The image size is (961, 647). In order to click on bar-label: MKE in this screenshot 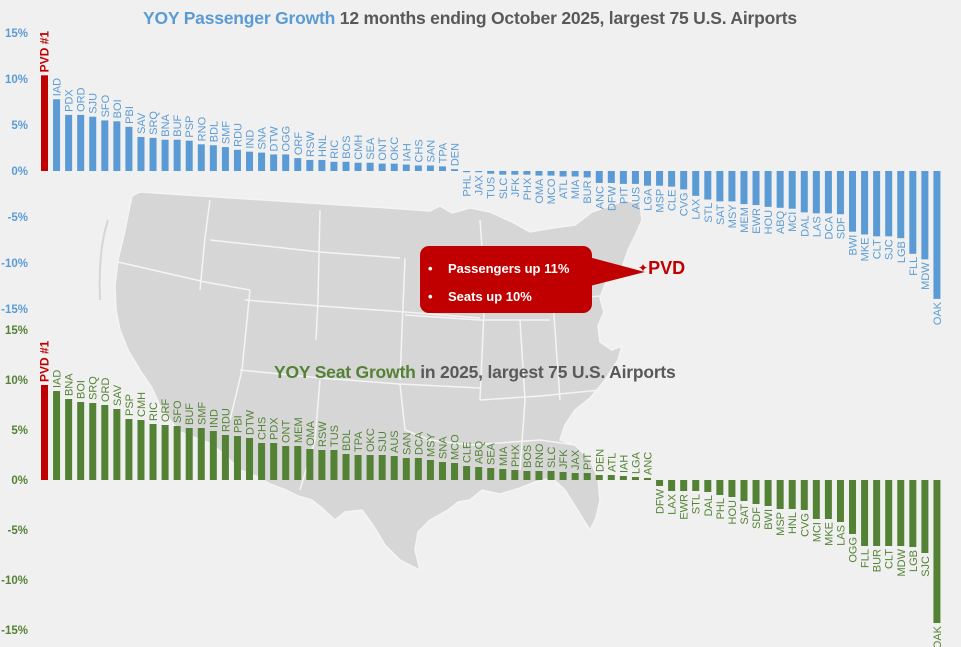, I will do `click(866, 249)`.